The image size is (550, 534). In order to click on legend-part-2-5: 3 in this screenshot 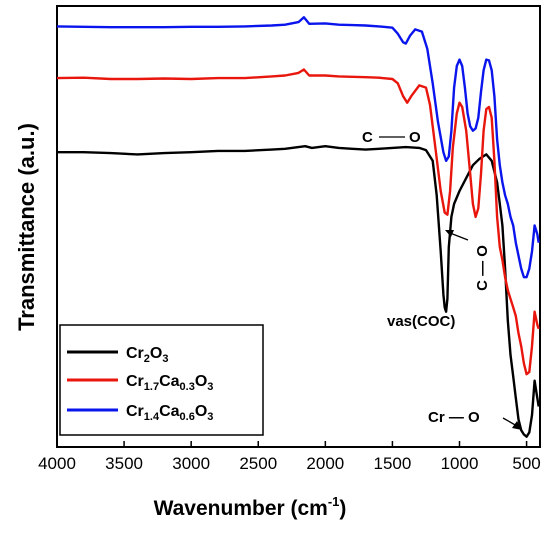, I will do `click(210, 417)`.